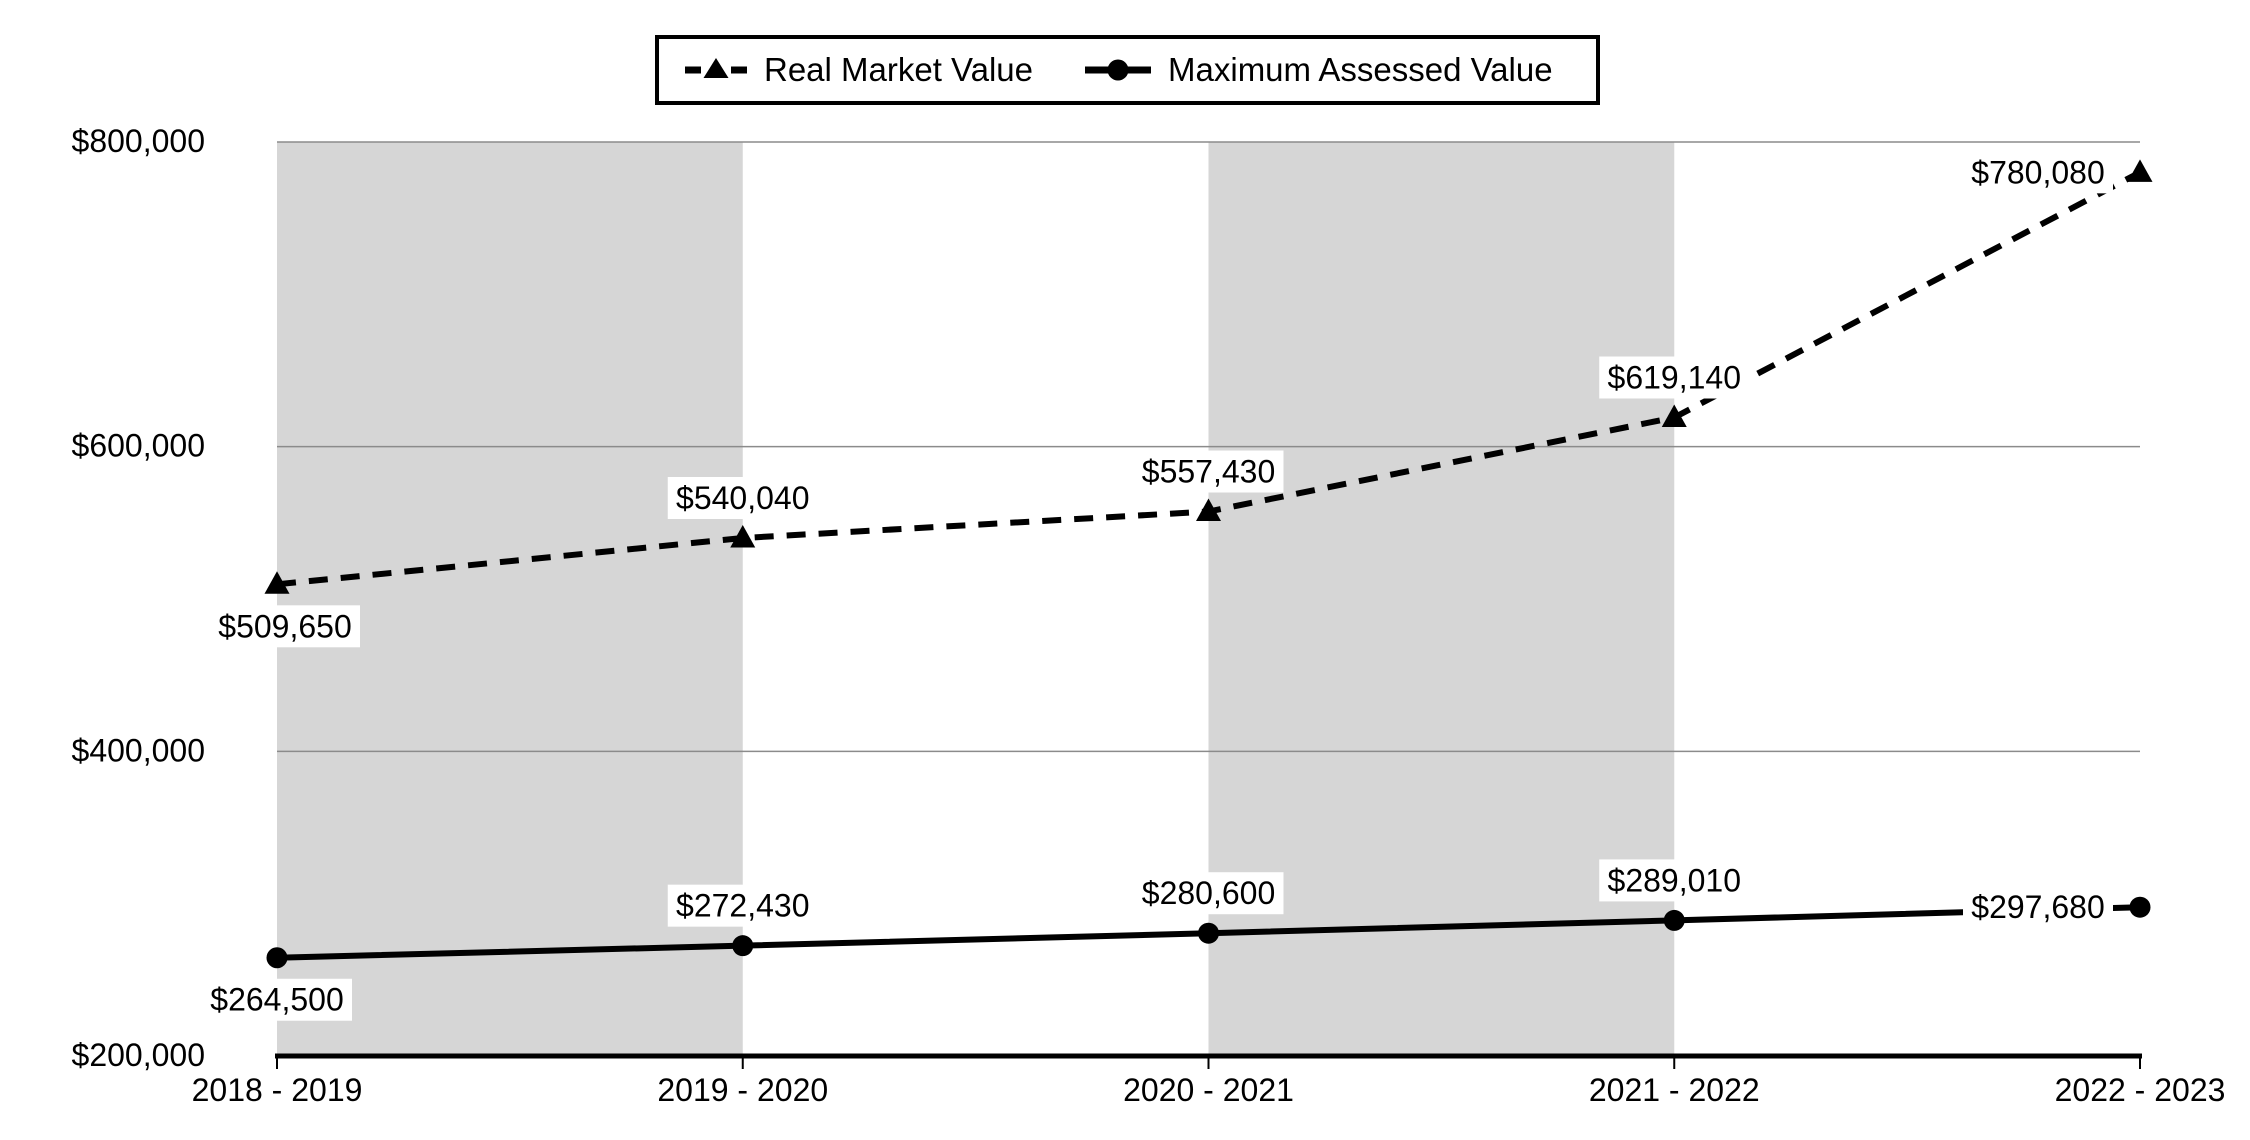 The height and width of the screenshot is (1140, 2250). Describe the element at coordinates (1674, 1090) in the screenshot. I see `x-axis-tick-label: 2021 - 2022` at that location.